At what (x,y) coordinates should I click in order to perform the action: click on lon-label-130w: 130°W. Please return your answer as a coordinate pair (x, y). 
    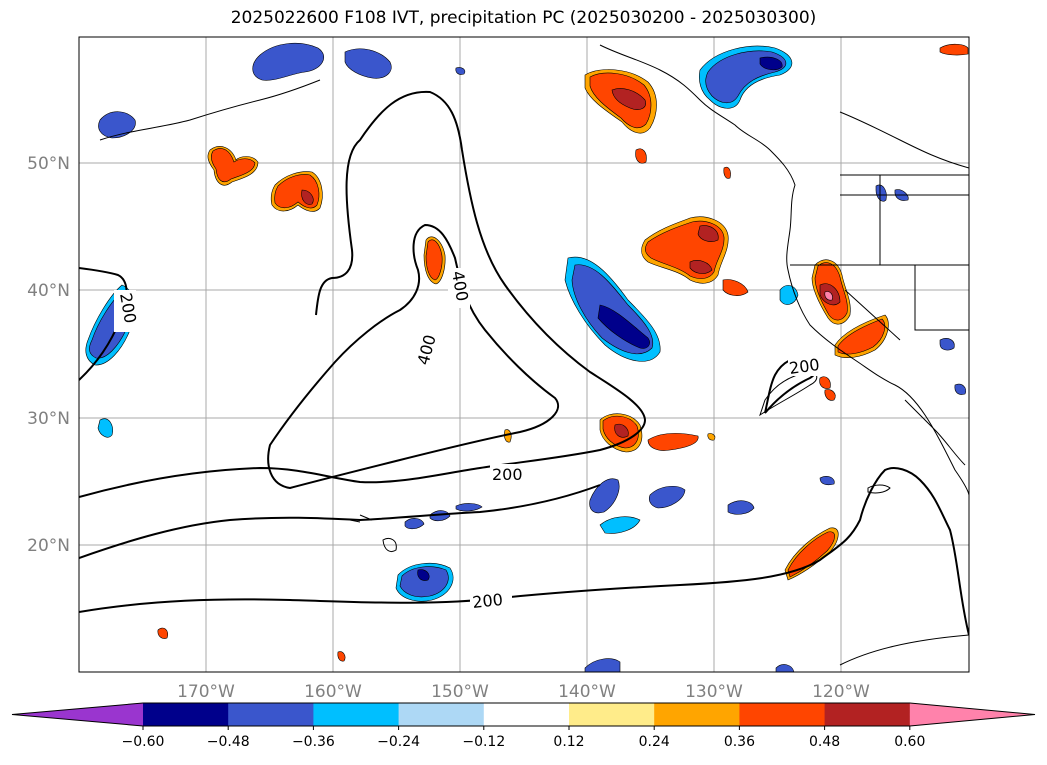
    Looking at the image, I should click on (714, 692).